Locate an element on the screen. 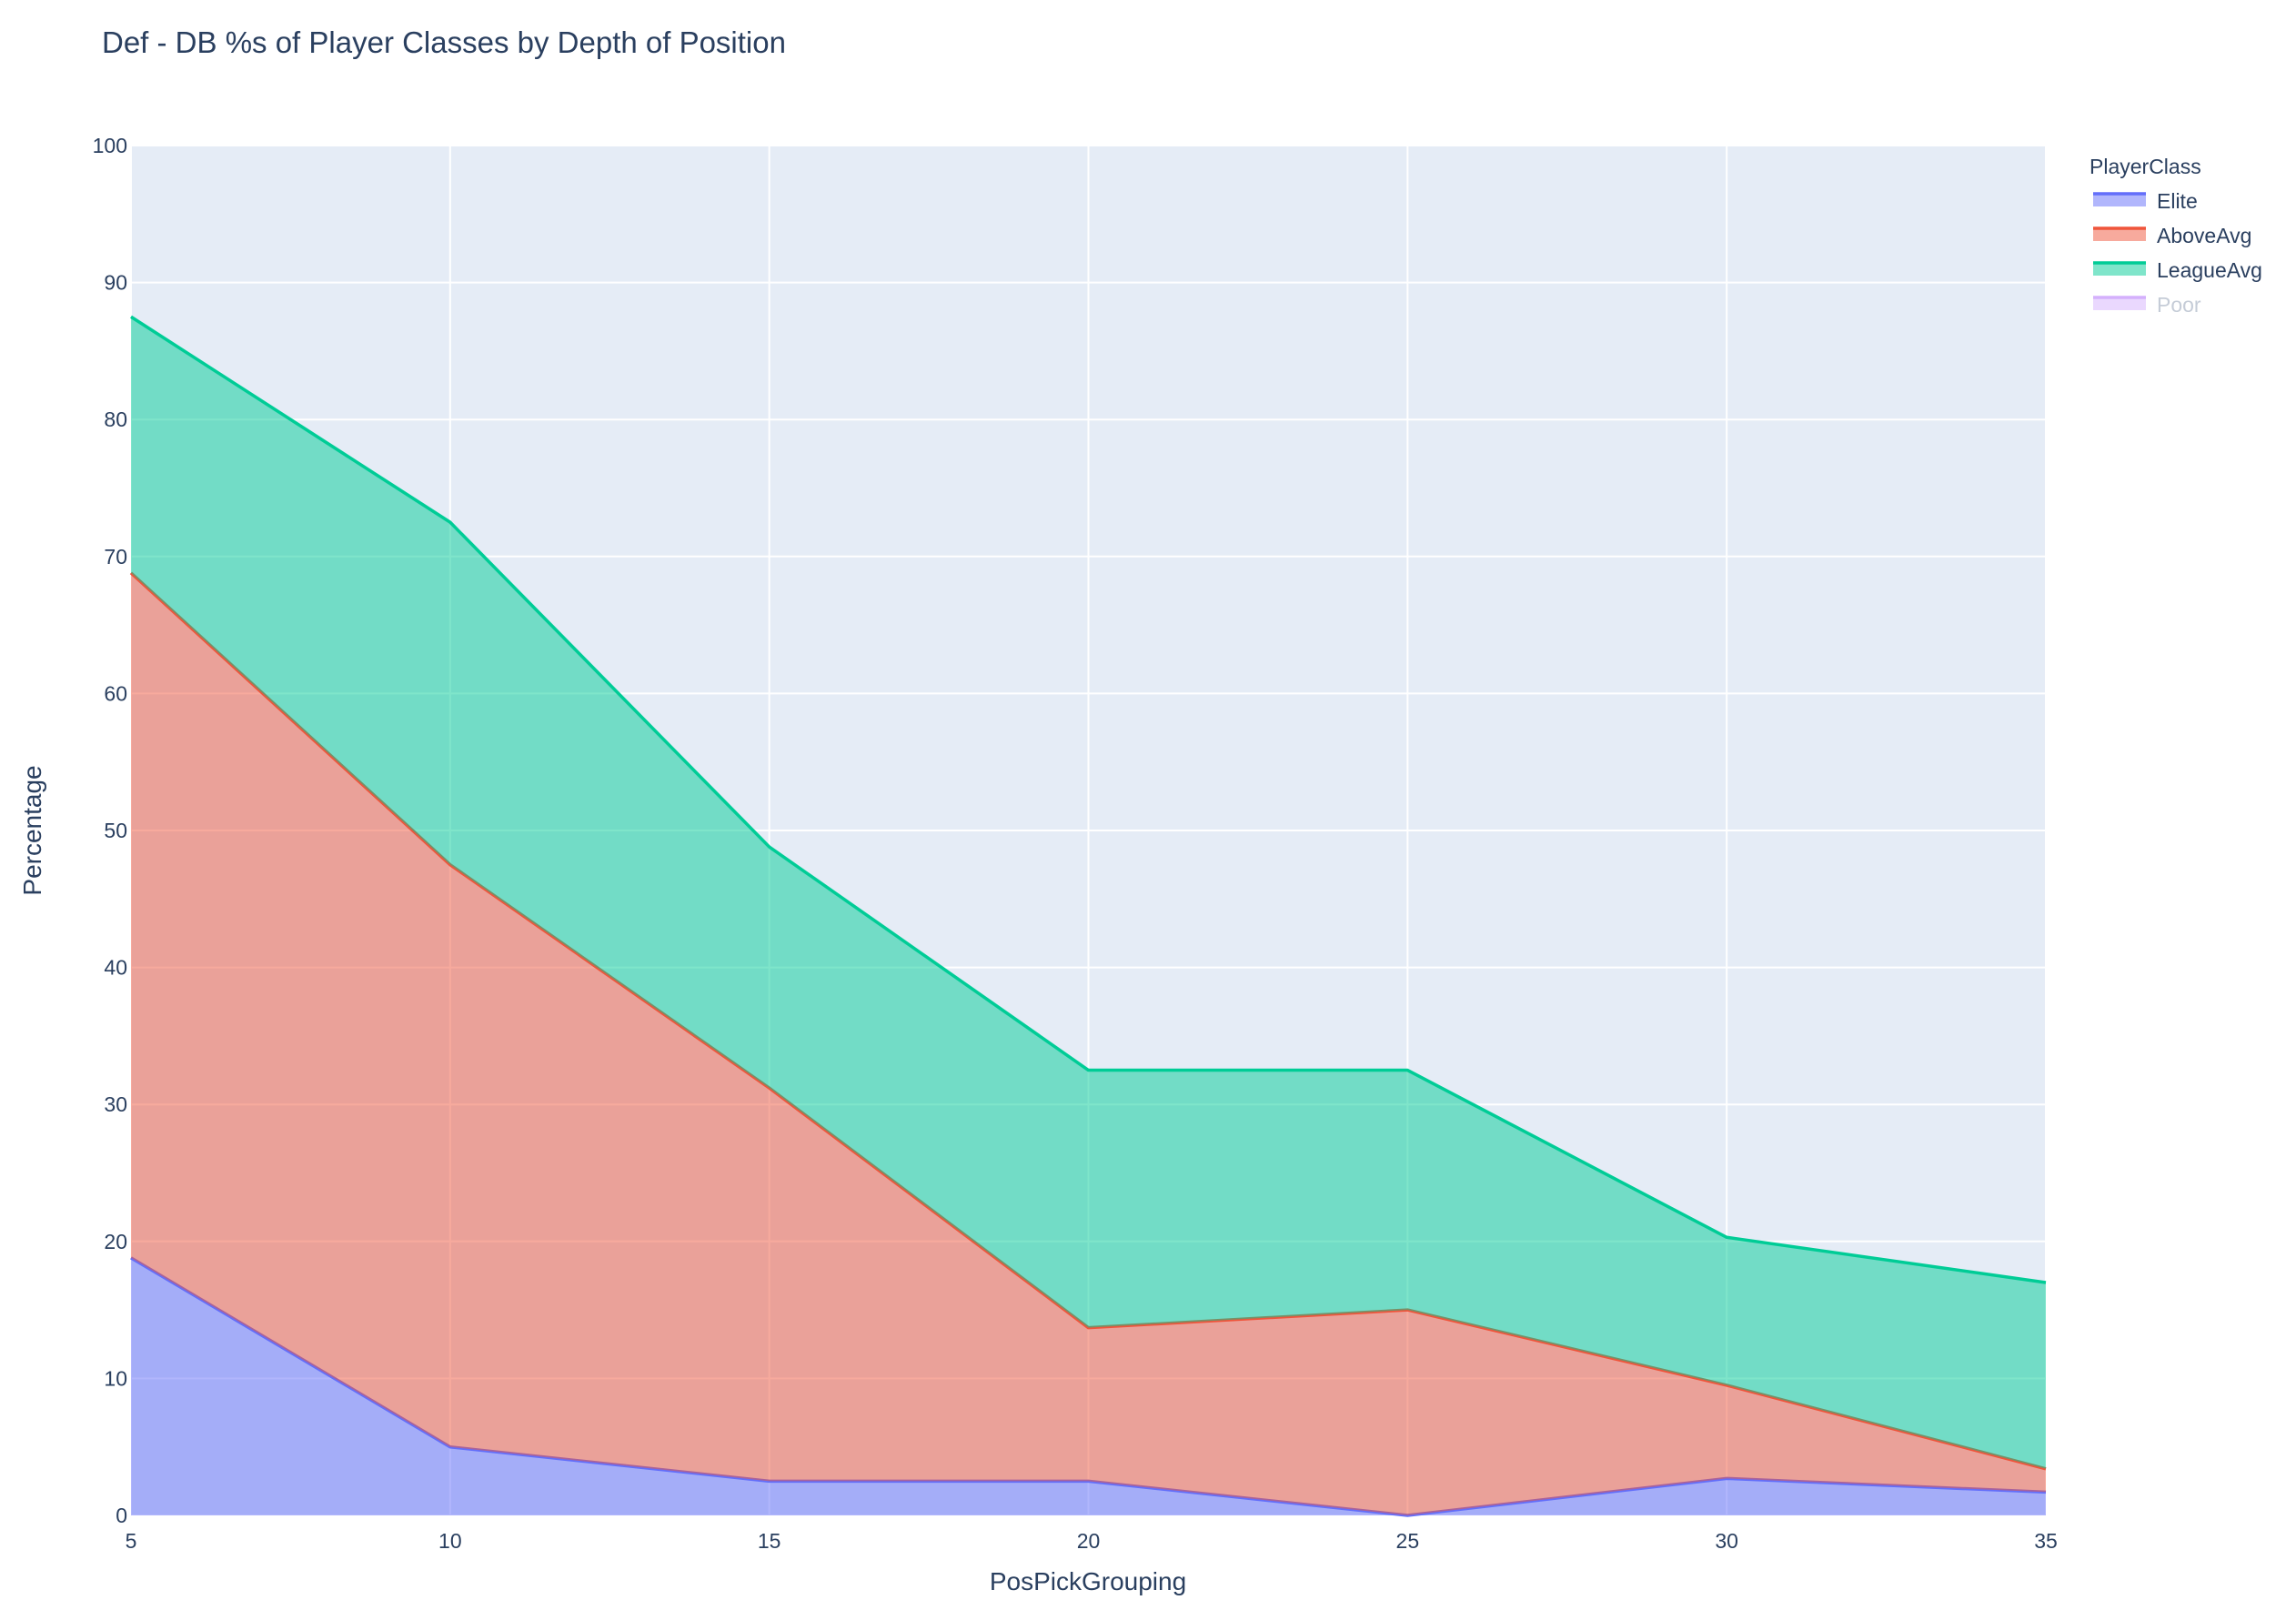 The height and width of the screenshot is (1610, 2296). legend: PlayerClass Elite AboveAvg LeagueAvg Poor is located at coordinates (2176, 236).